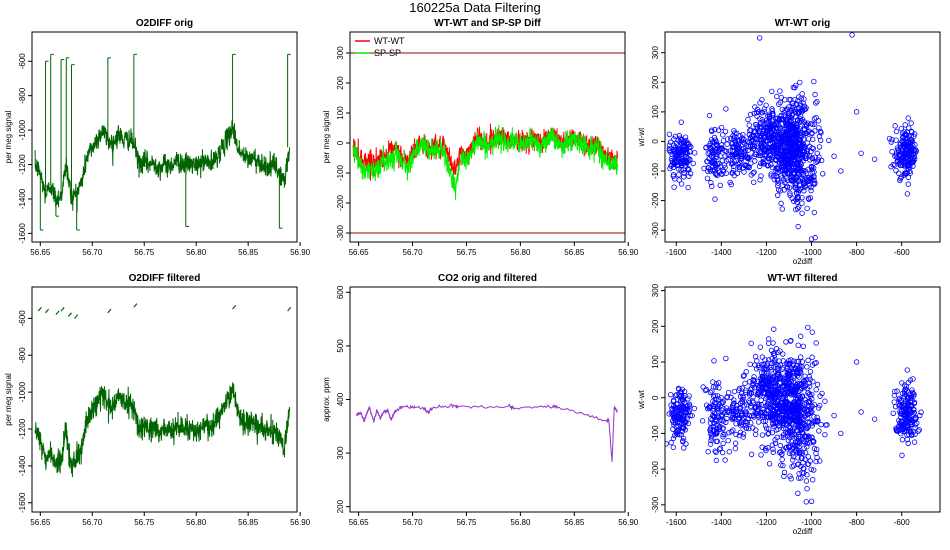 The height and width of the screenshot is (550, 950). What do you see at coordinates (380, 47) in the screenshot?
I see `legend: WT-WT SP-SP` at bounding box center [380, 47].